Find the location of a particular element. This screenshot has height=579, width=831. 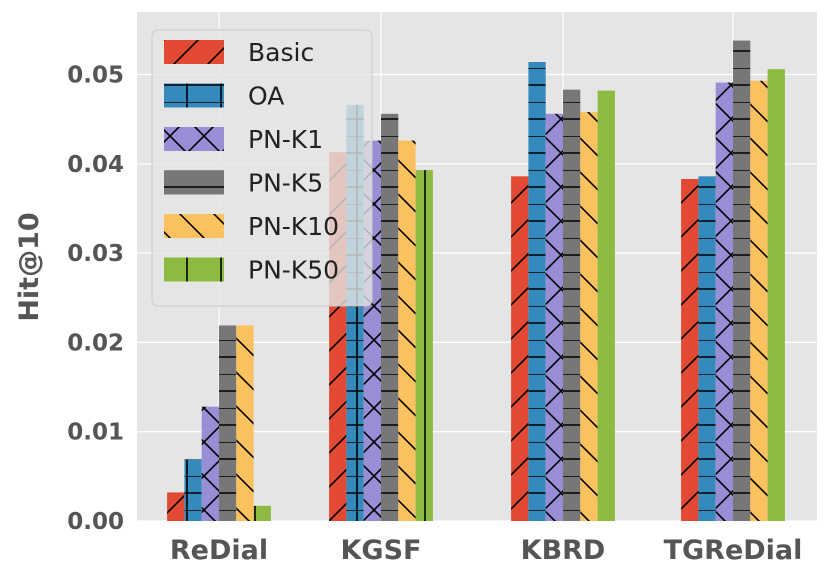

legend: Basic OA PN-K1 PN-K5 PN-K10 PN-K50 is located at coordinates (262, 168).